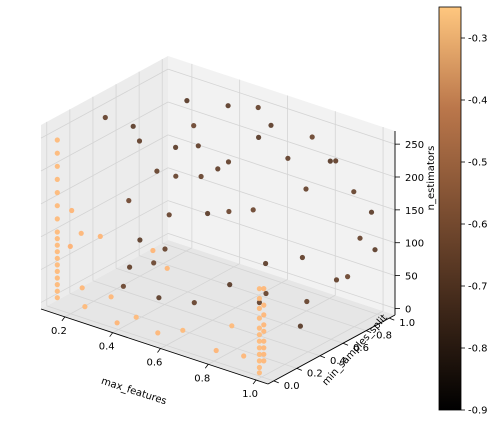 Image resolution: width=498 pixels, height=428 pixels. I want to click on y-tick-label: 0.6, so click(361, 348).